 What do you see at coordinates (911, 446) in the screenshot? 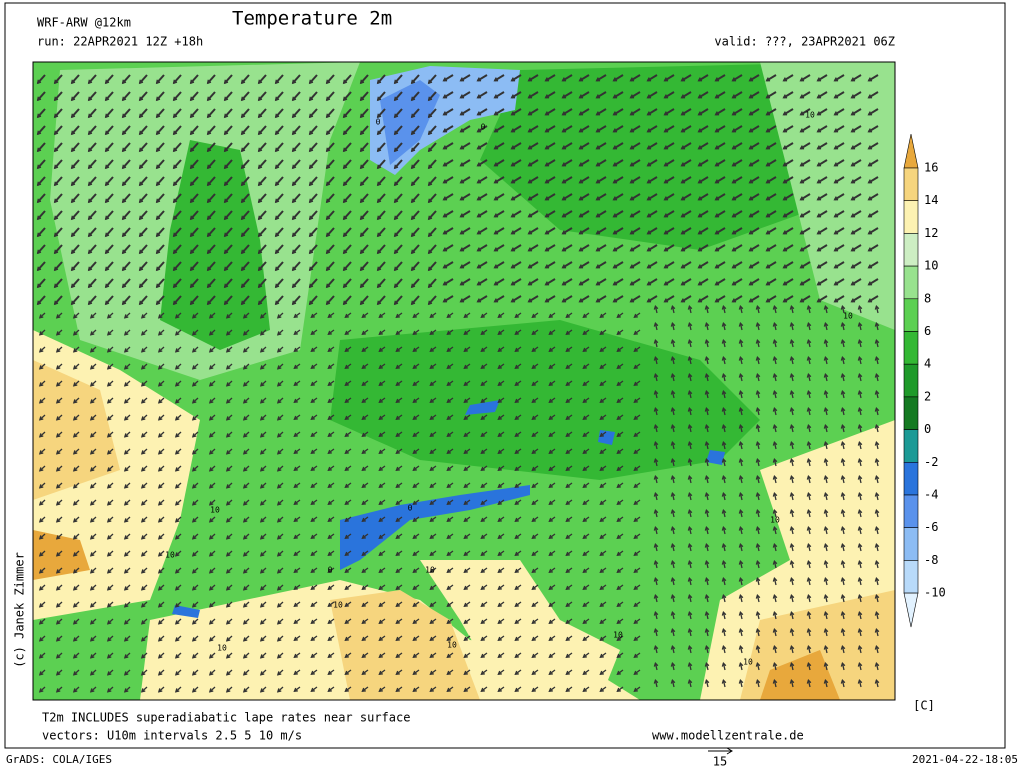
I see `colorbar-segment` at bounding box center [911, 446].